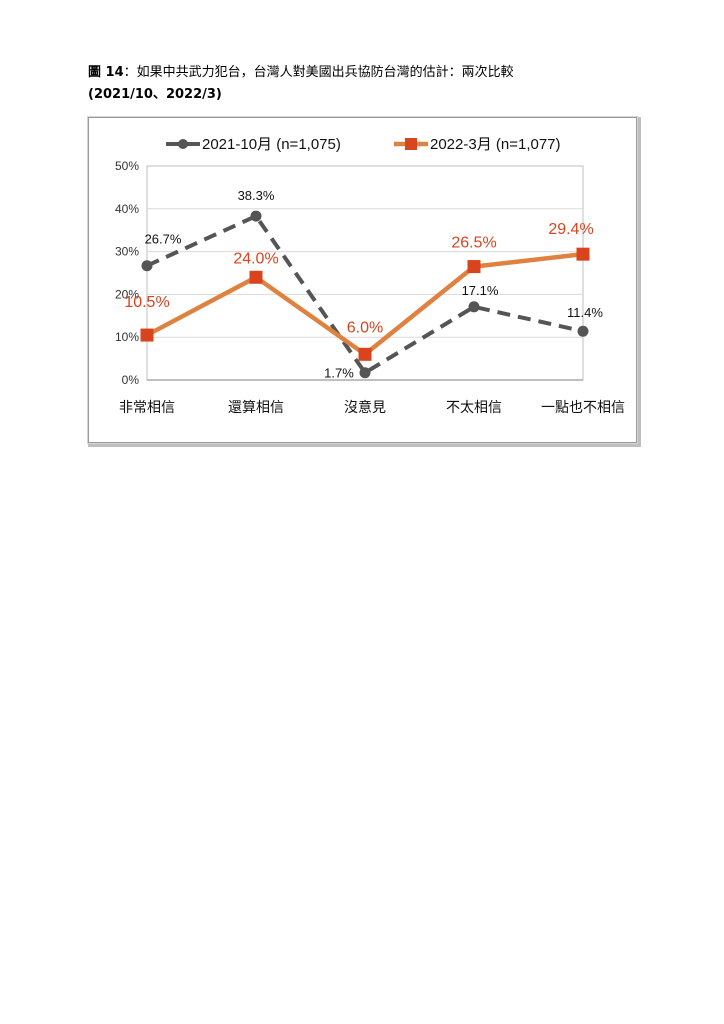  Describe the element at coordinates (365, 407) in the screenshot. I see `x-category-label: 沒意見` at that location.